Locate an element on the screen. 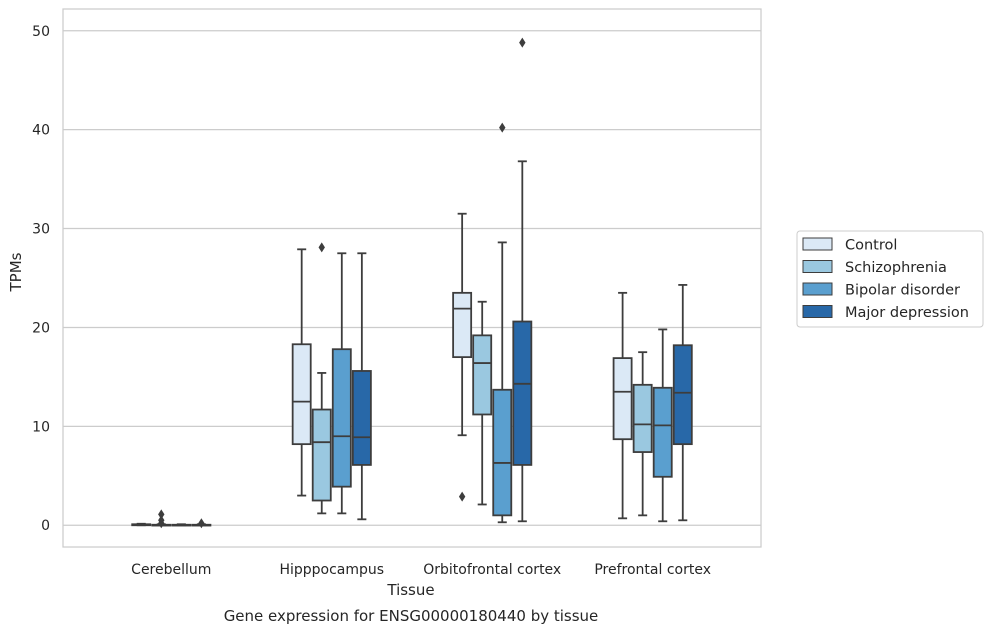  legend-swatch-schizophrenia is located at coordinates (817, 266).